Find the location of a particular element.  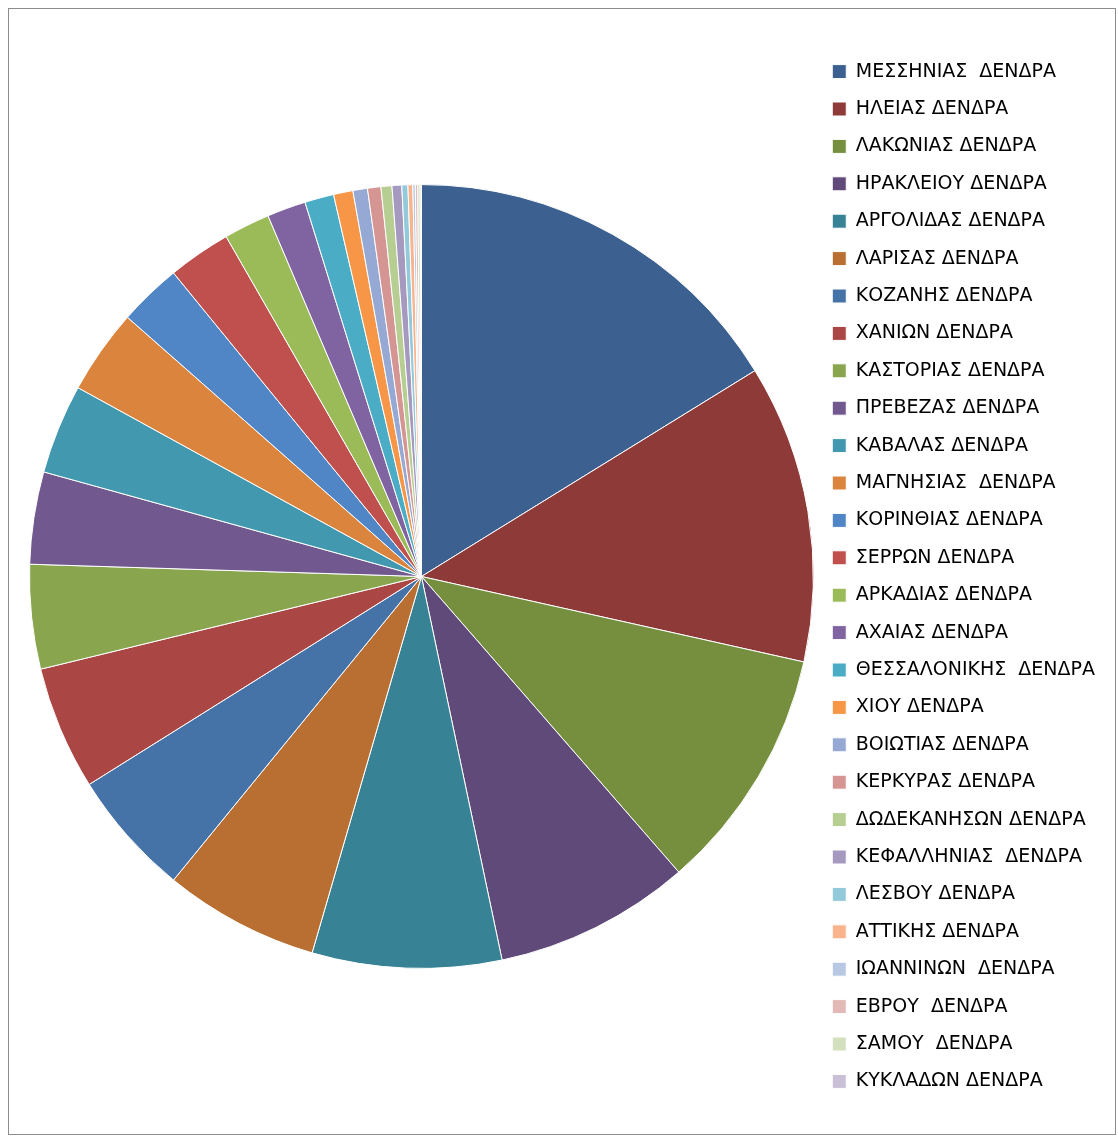

legend-label: ΑΡΚΑΔΙΑΣ ΔΕΝΔΡΑ is located at coordinates (943, 593).